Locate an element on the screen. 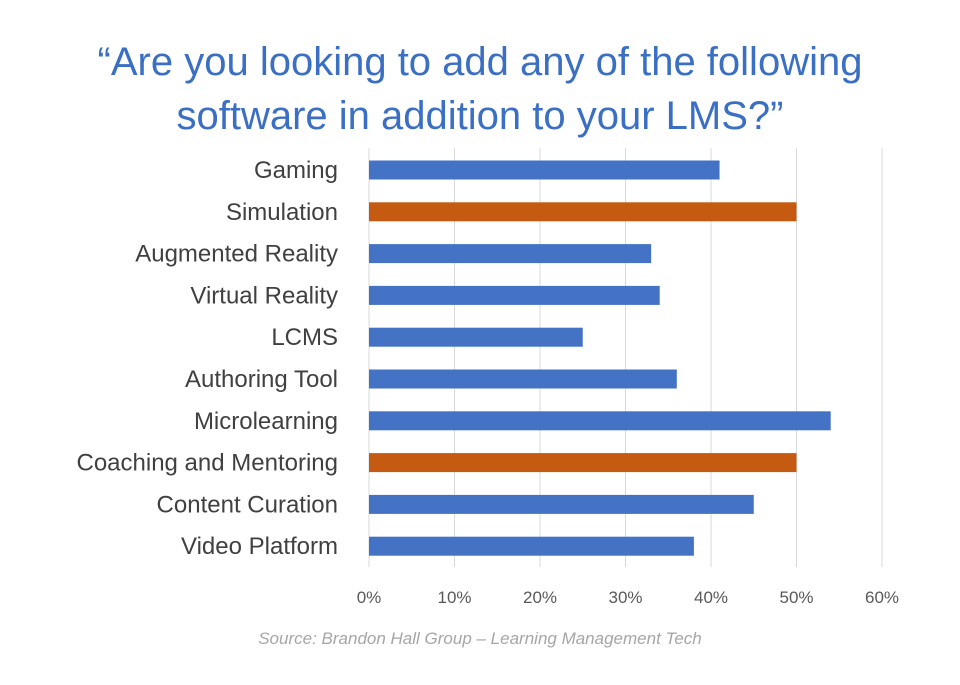 Image resolution: width=960 pixels, height=685 pixels. category-label: Video Platform is located at coordinates (259, 546).